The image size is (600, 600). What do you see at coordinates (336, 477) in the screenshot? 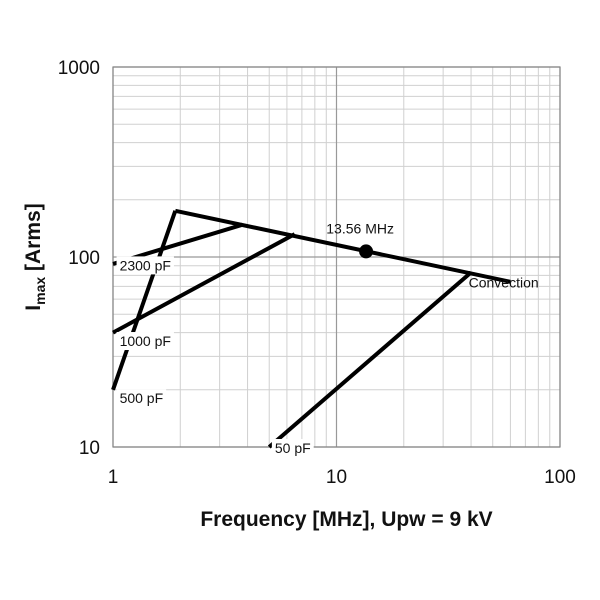
I see `x-tick-label: 10` at bounding box center [336, 477].